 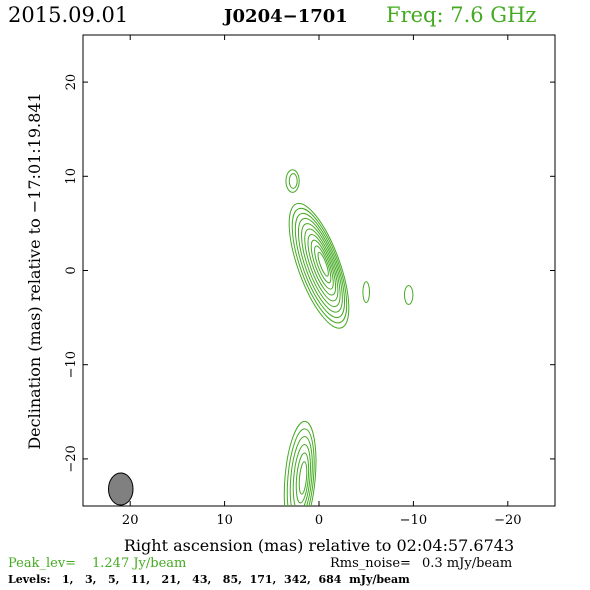 What do you see at coordinates (507, 520) in the screenshot?
I see `x-tick-label: −20` at bounding box center [507, 520].